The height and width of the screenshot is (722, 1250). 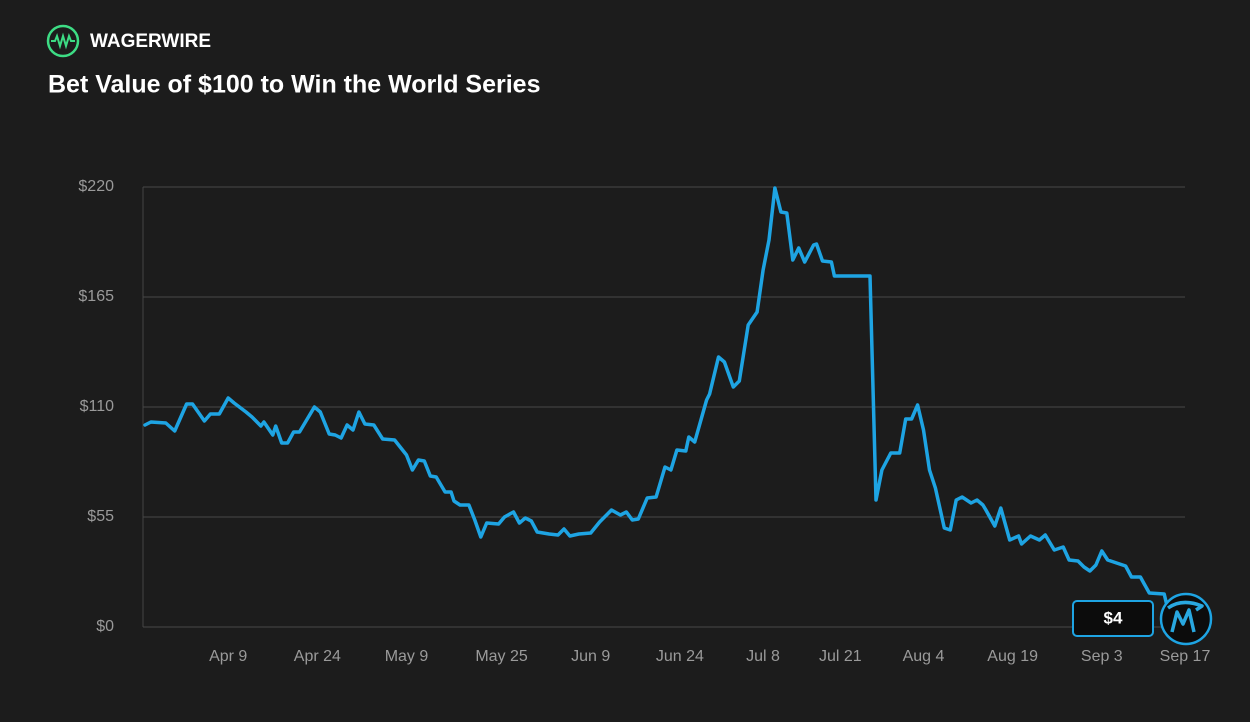 What do you see at coordinates (96, 296) in the screenshot?
I see `y-tick-label: $165` at bounding box center [96, 296].